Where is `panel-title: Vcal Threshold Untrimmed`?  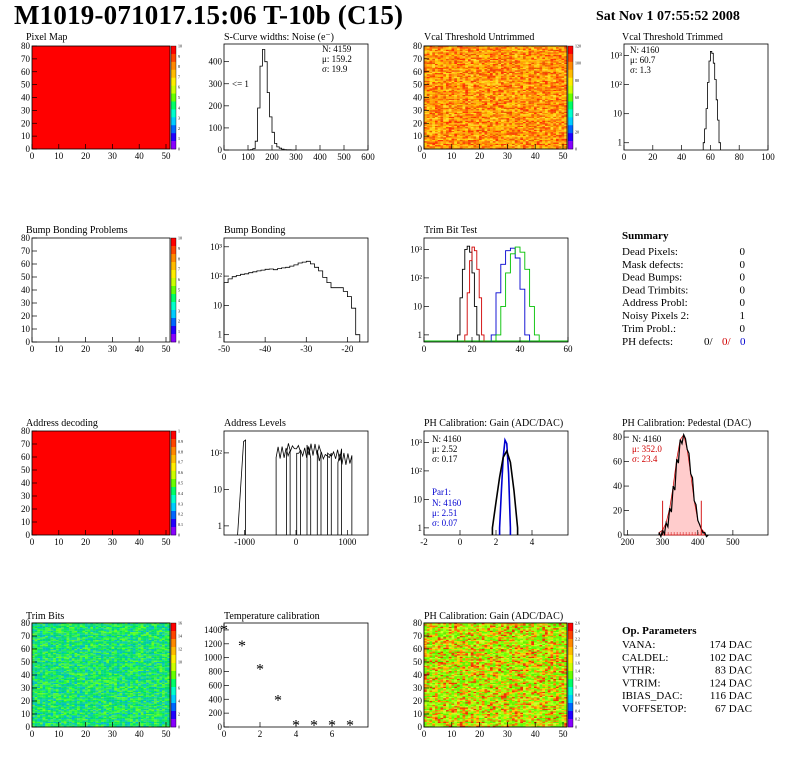
panel-title: Vcal Threshold Untrimmed is located at coordinates (479, 37).